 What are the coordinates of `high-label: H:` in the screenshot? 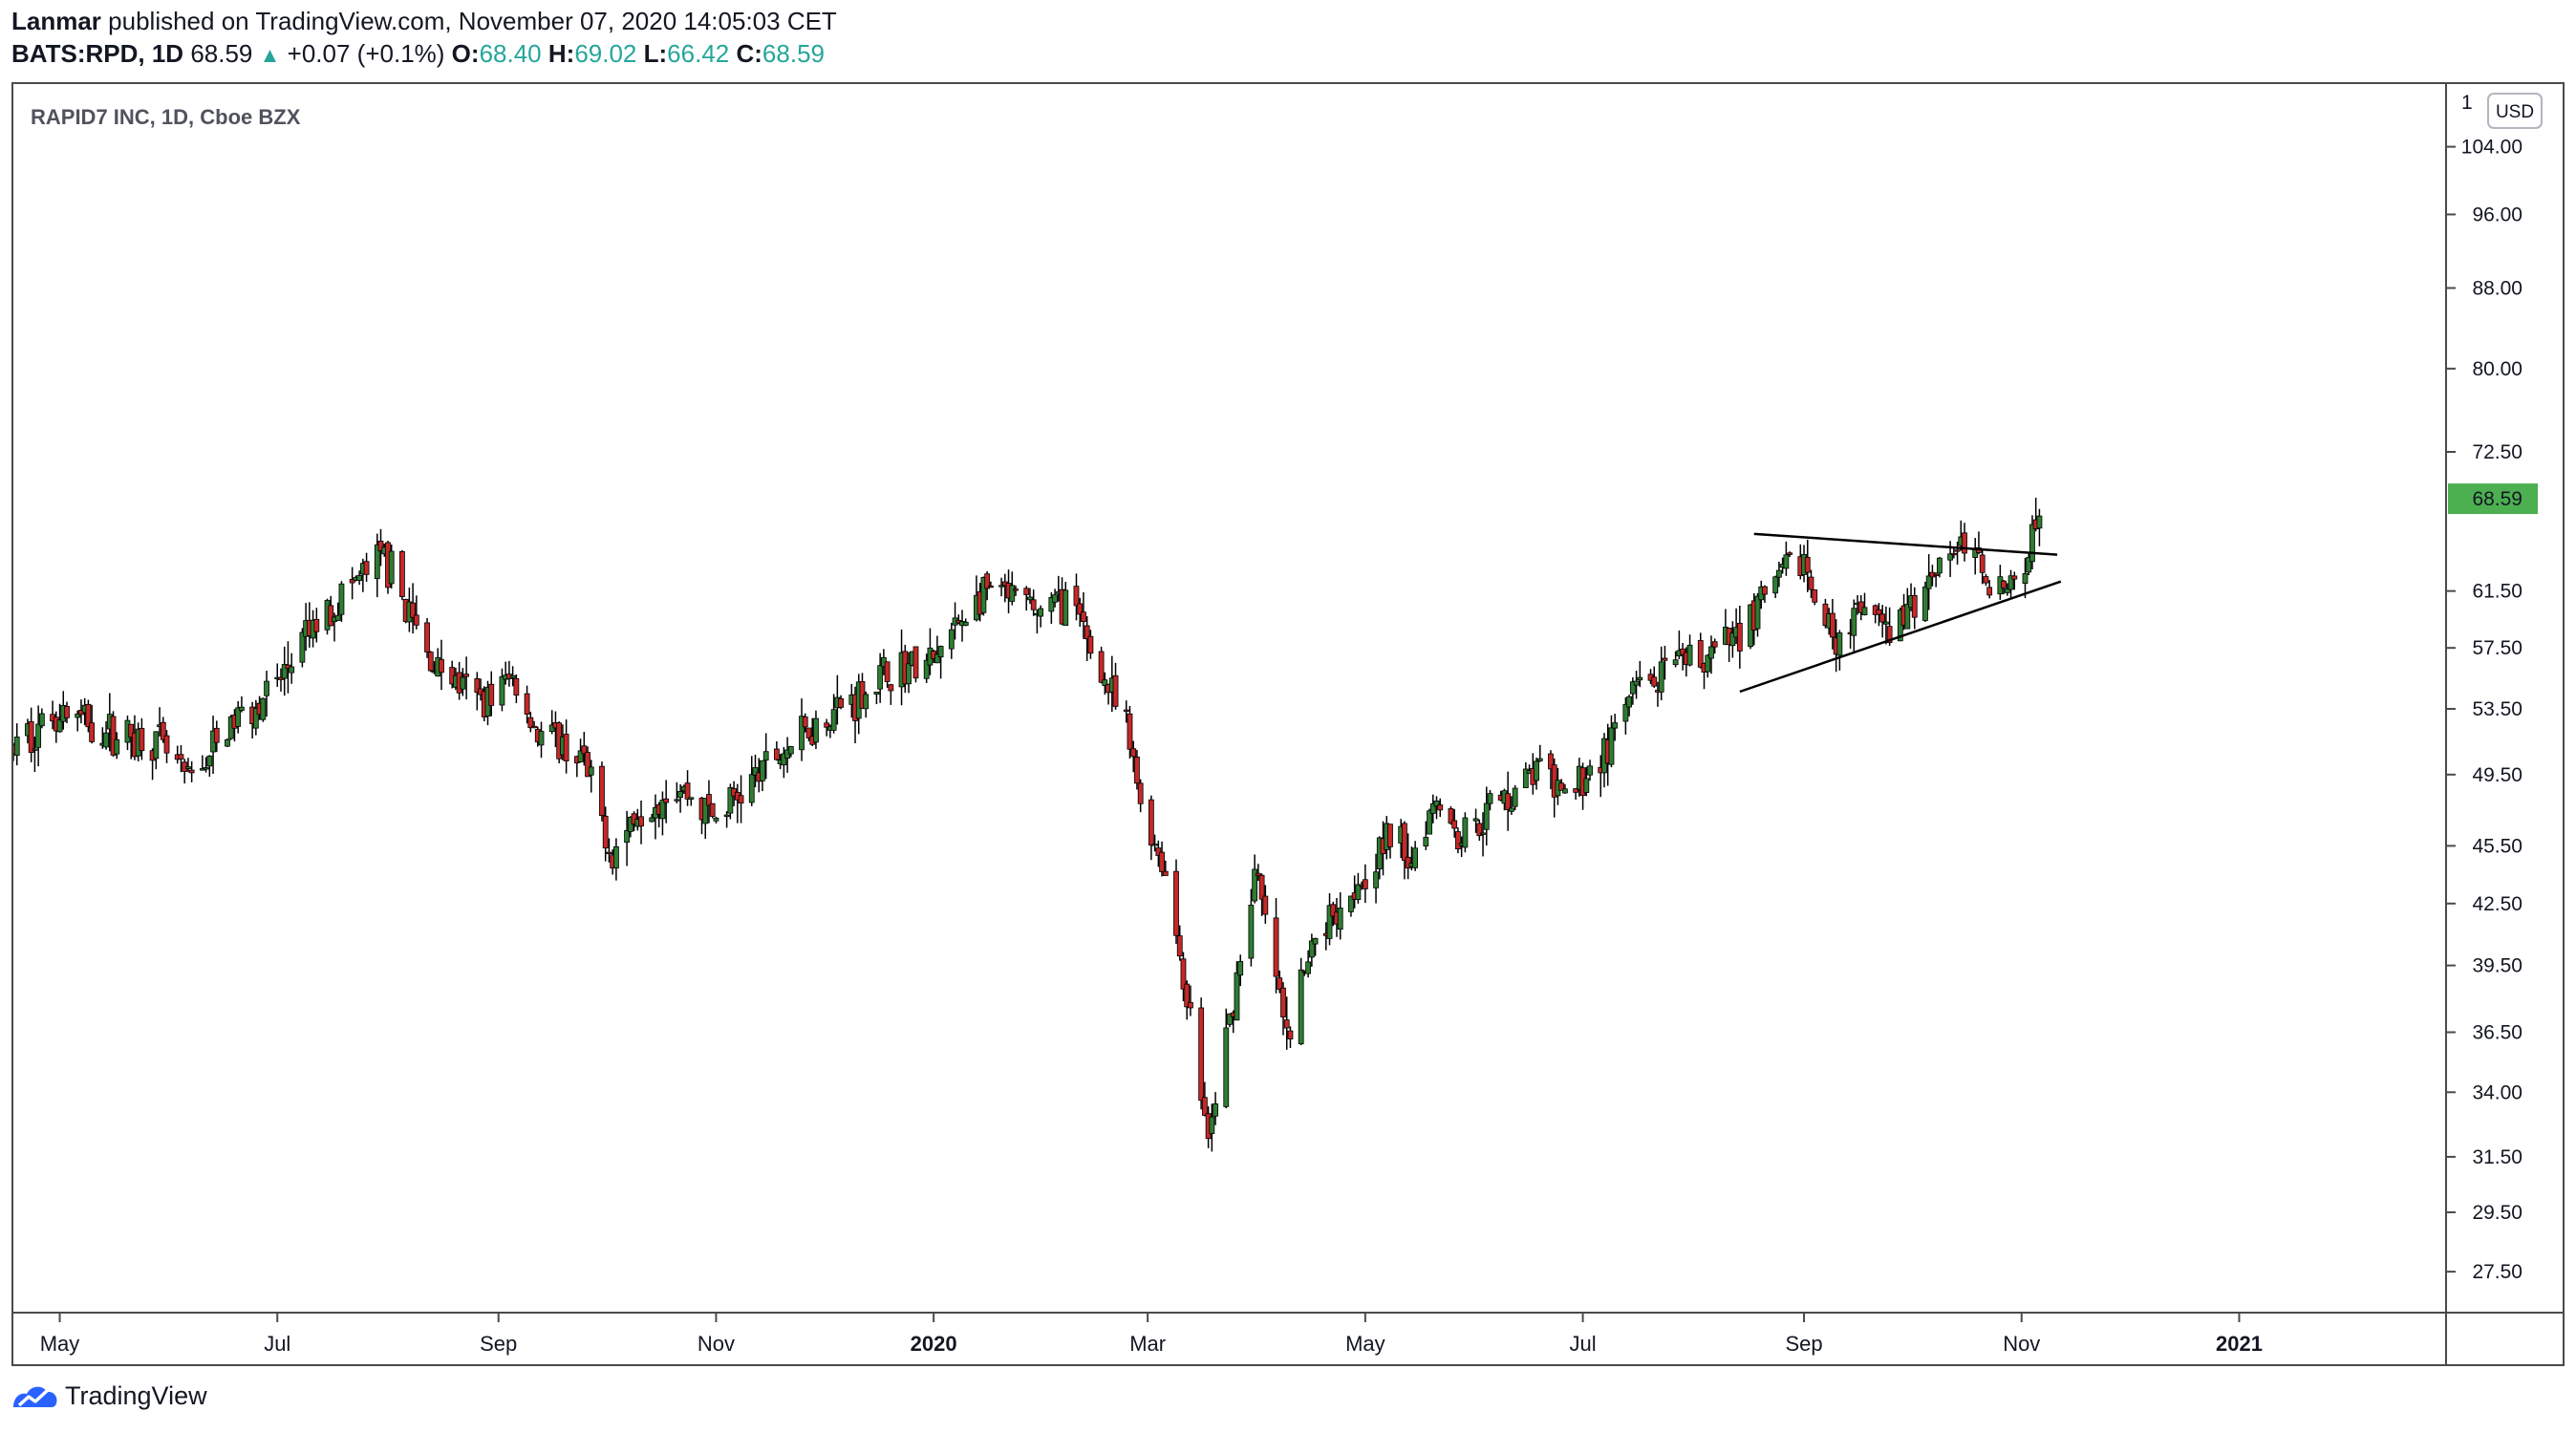 It's located at (561, 54).